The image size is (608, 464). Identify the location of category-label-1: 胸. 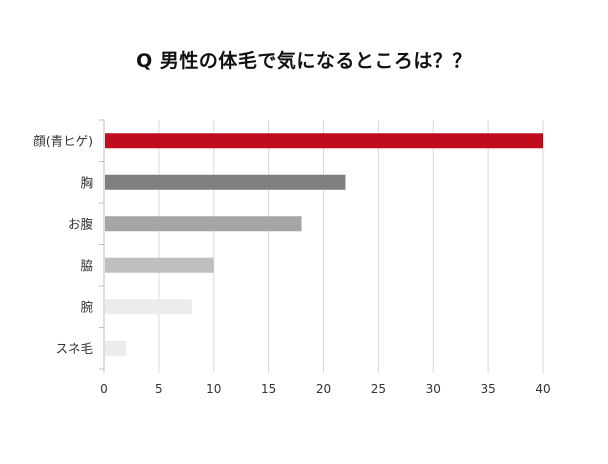
(86, 182).